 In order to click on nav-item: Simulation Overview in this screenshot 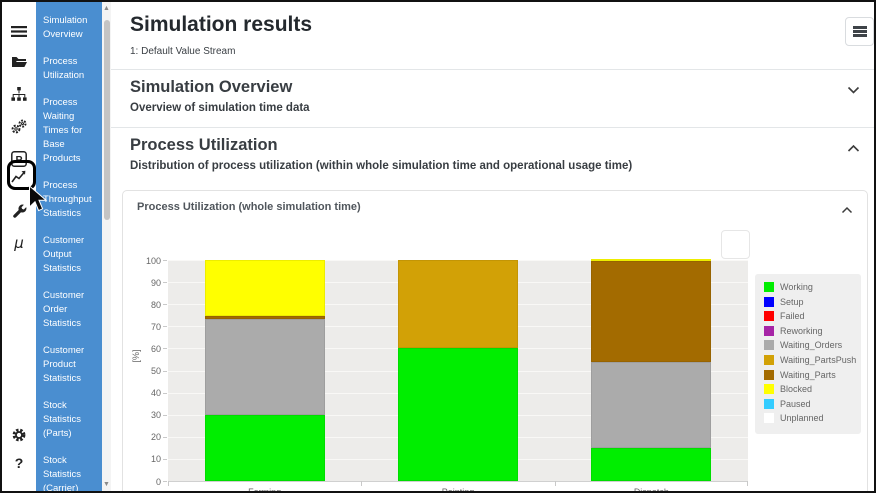, I will do `click(65, 27)`.